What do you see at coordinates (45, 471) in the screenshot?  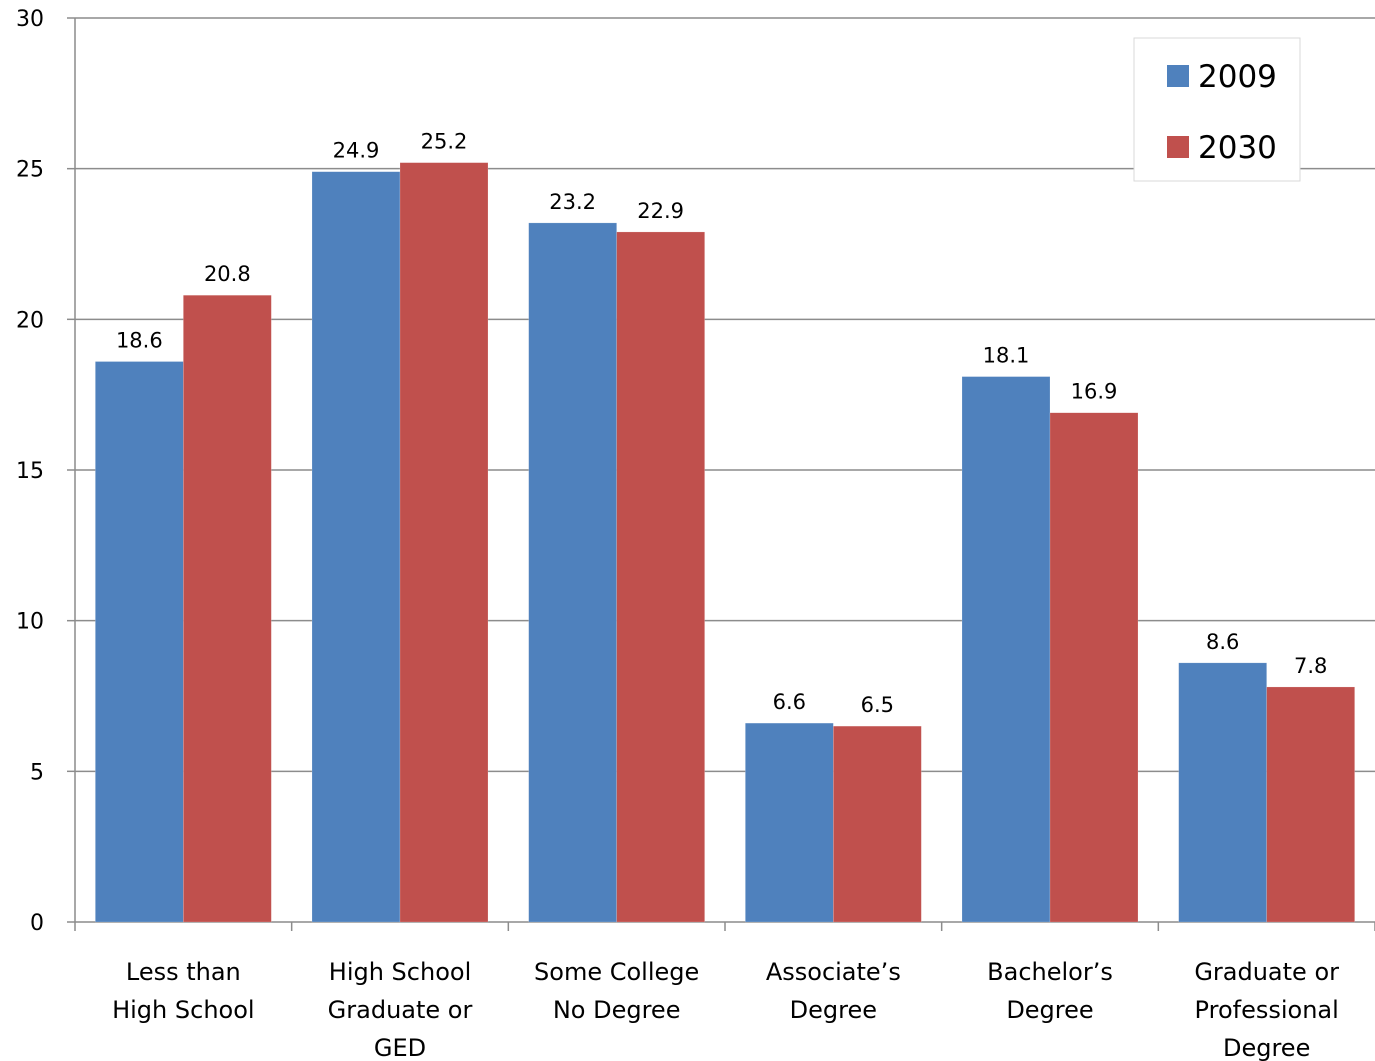 I see `y-axis-ticks: 0 5 10 15 20 25 30` at bounding box center [45, 471].